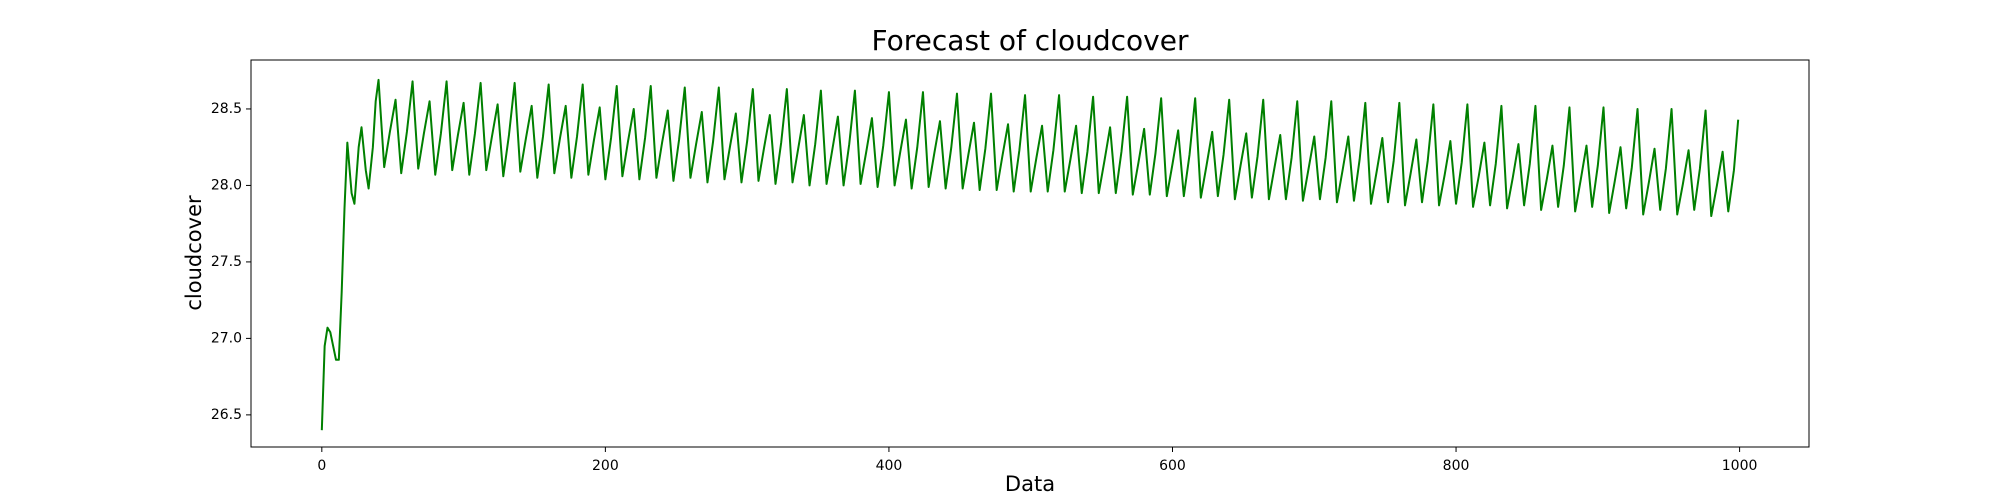 The height and width of the screenshot is (500, 2000). What do you see at coordinates (226, 262) in the screenshot?
I see `y-tick-label: 27.5` at bounding box center [226, 262].